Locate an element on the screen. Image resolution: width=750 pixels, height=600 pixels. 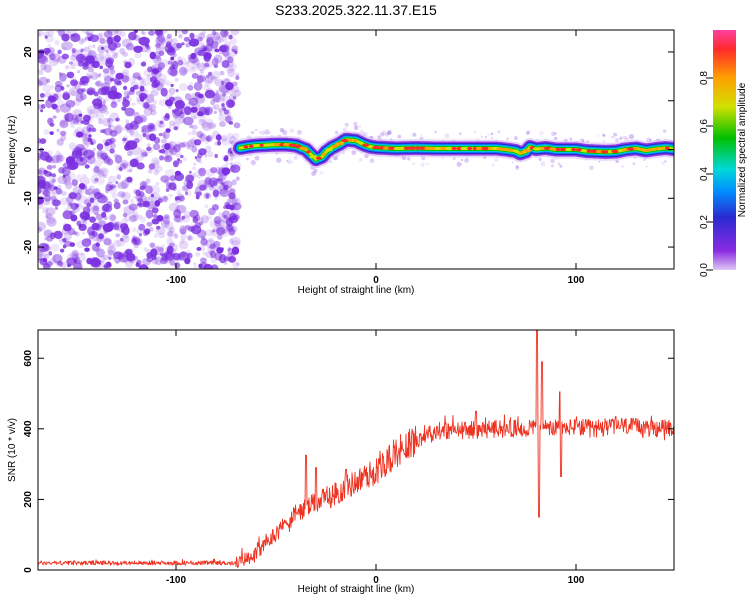
colorbar-ticks: 0.0 0.2 0.4 0.6 0.8 is located at coordinates (706, 174).